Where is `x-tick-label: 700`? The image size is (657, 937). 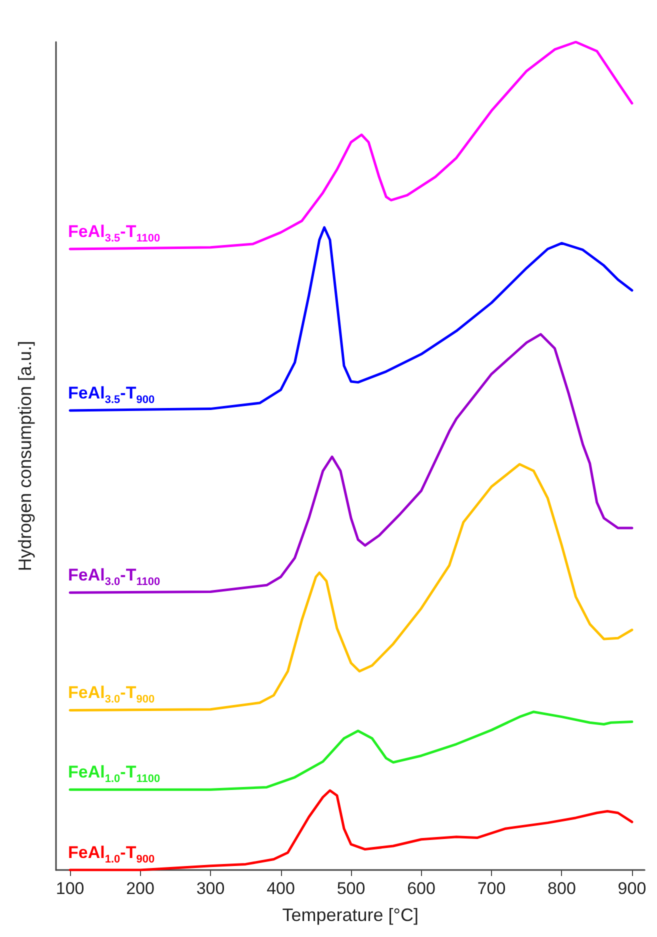
x-tick-label: 700 is located at coordinates (491, 888).